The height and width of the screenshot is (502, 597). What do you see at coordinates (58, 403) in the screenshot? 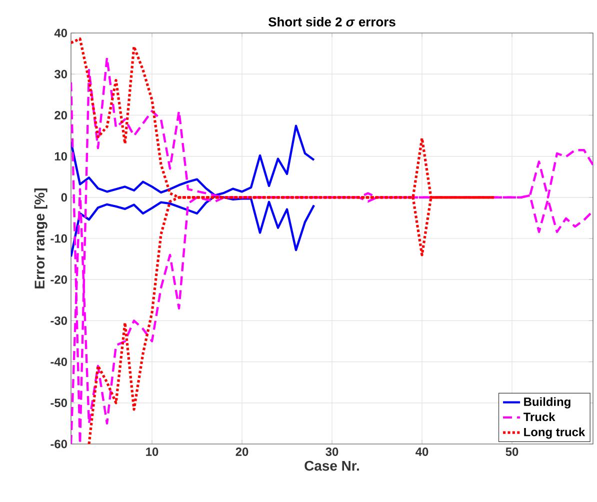
I see `y-tick-label: -50` at bounding box center [58, 403].